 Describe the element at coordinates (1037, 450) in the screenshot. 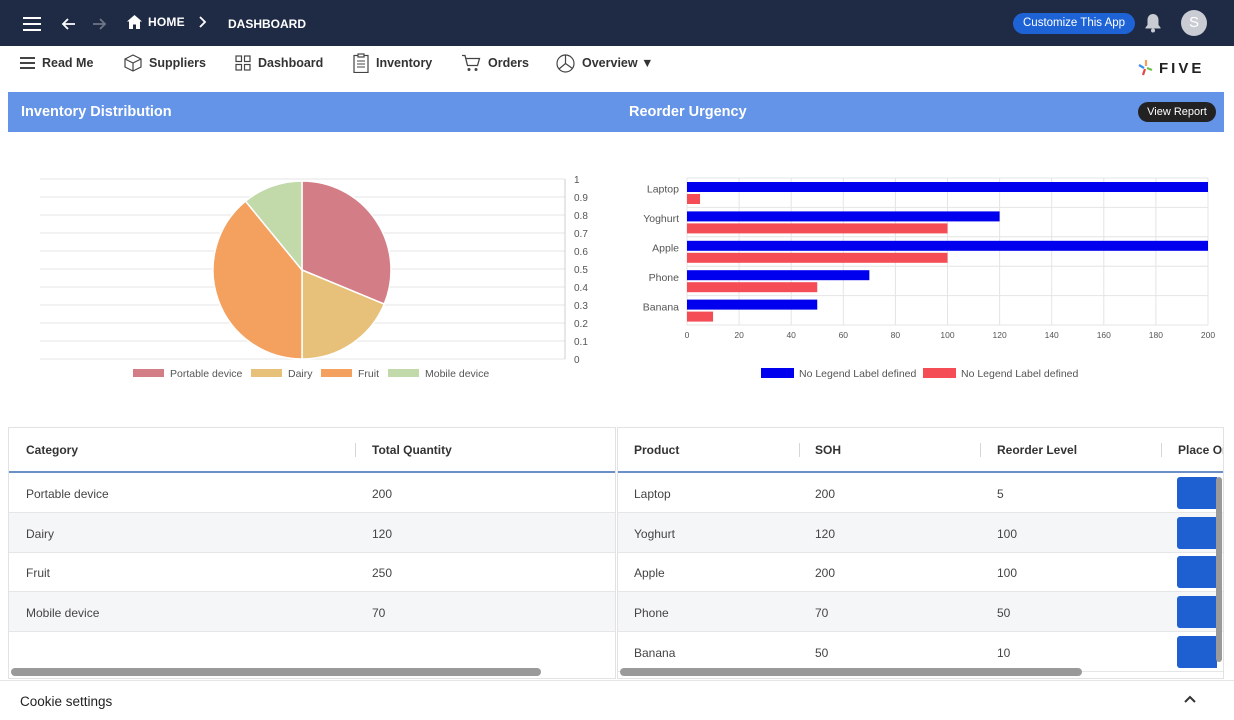

I see `column-header-reorder-level: Reorder Level` at that location.